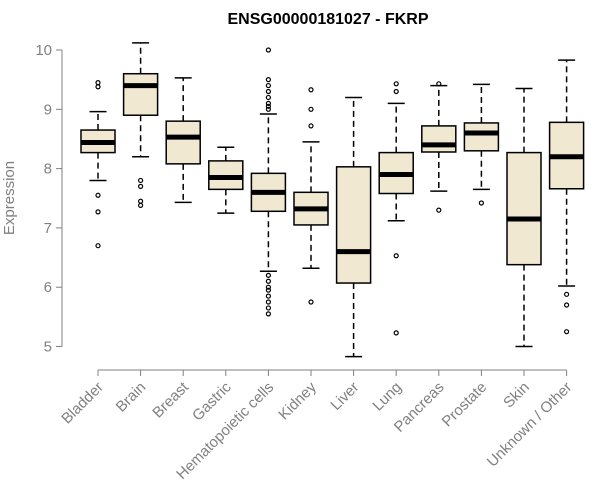 This screenshot has width=600, height=500. Describe the element at coordinates (82, 403) in the screenshot. I see `x-tick-label: Bladder` at that location.